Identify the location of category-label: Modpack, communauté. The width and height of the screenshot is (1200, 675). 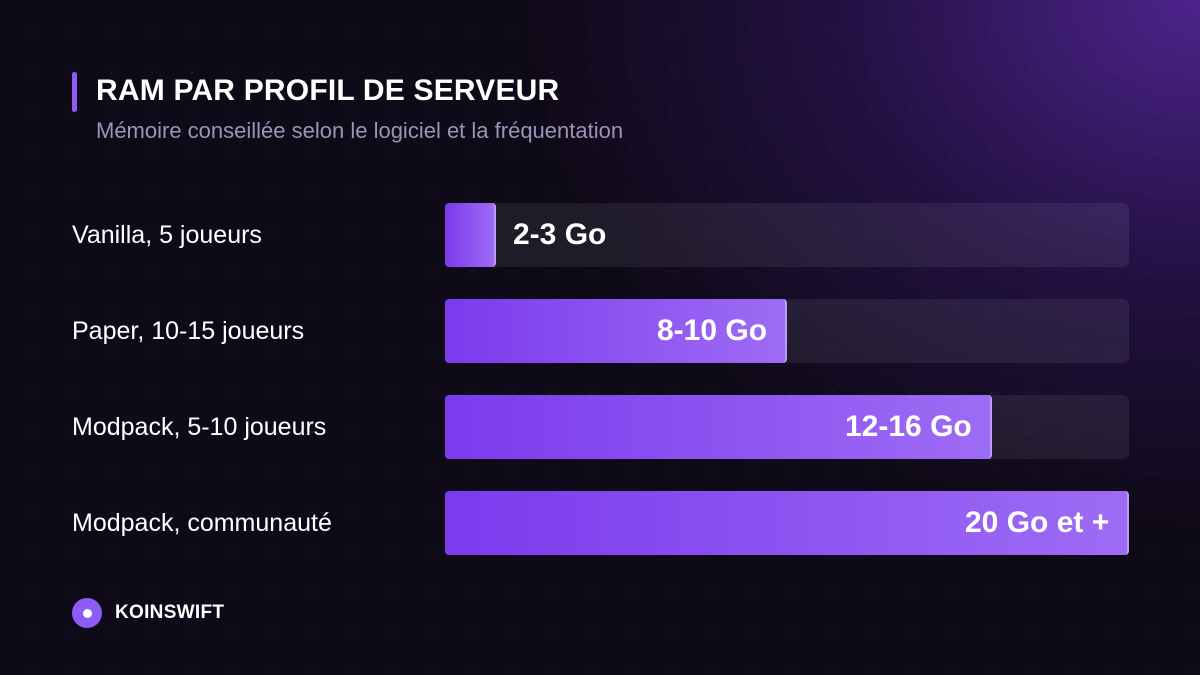
(202, 523).